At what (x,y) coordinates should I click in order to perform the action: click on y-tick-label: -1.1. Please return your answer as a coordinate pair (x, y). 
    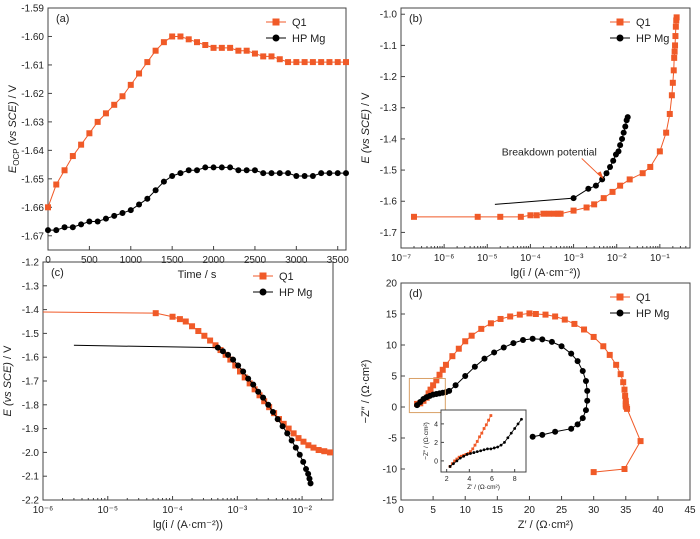
    Looking at the image, I should click on (389, 46).